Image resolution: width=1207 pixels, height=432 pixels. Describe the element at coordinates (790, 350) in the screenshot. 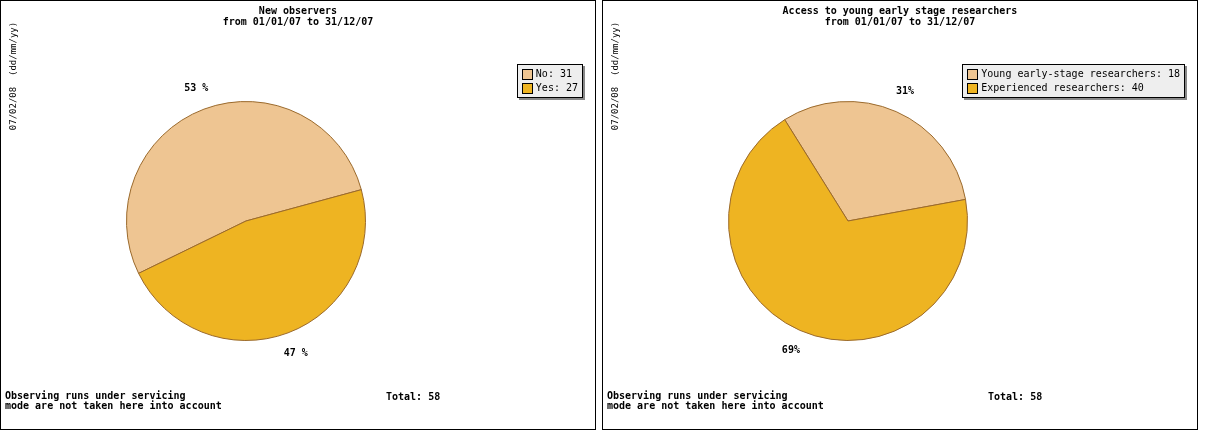

I see `data-label: 69%` at that location.